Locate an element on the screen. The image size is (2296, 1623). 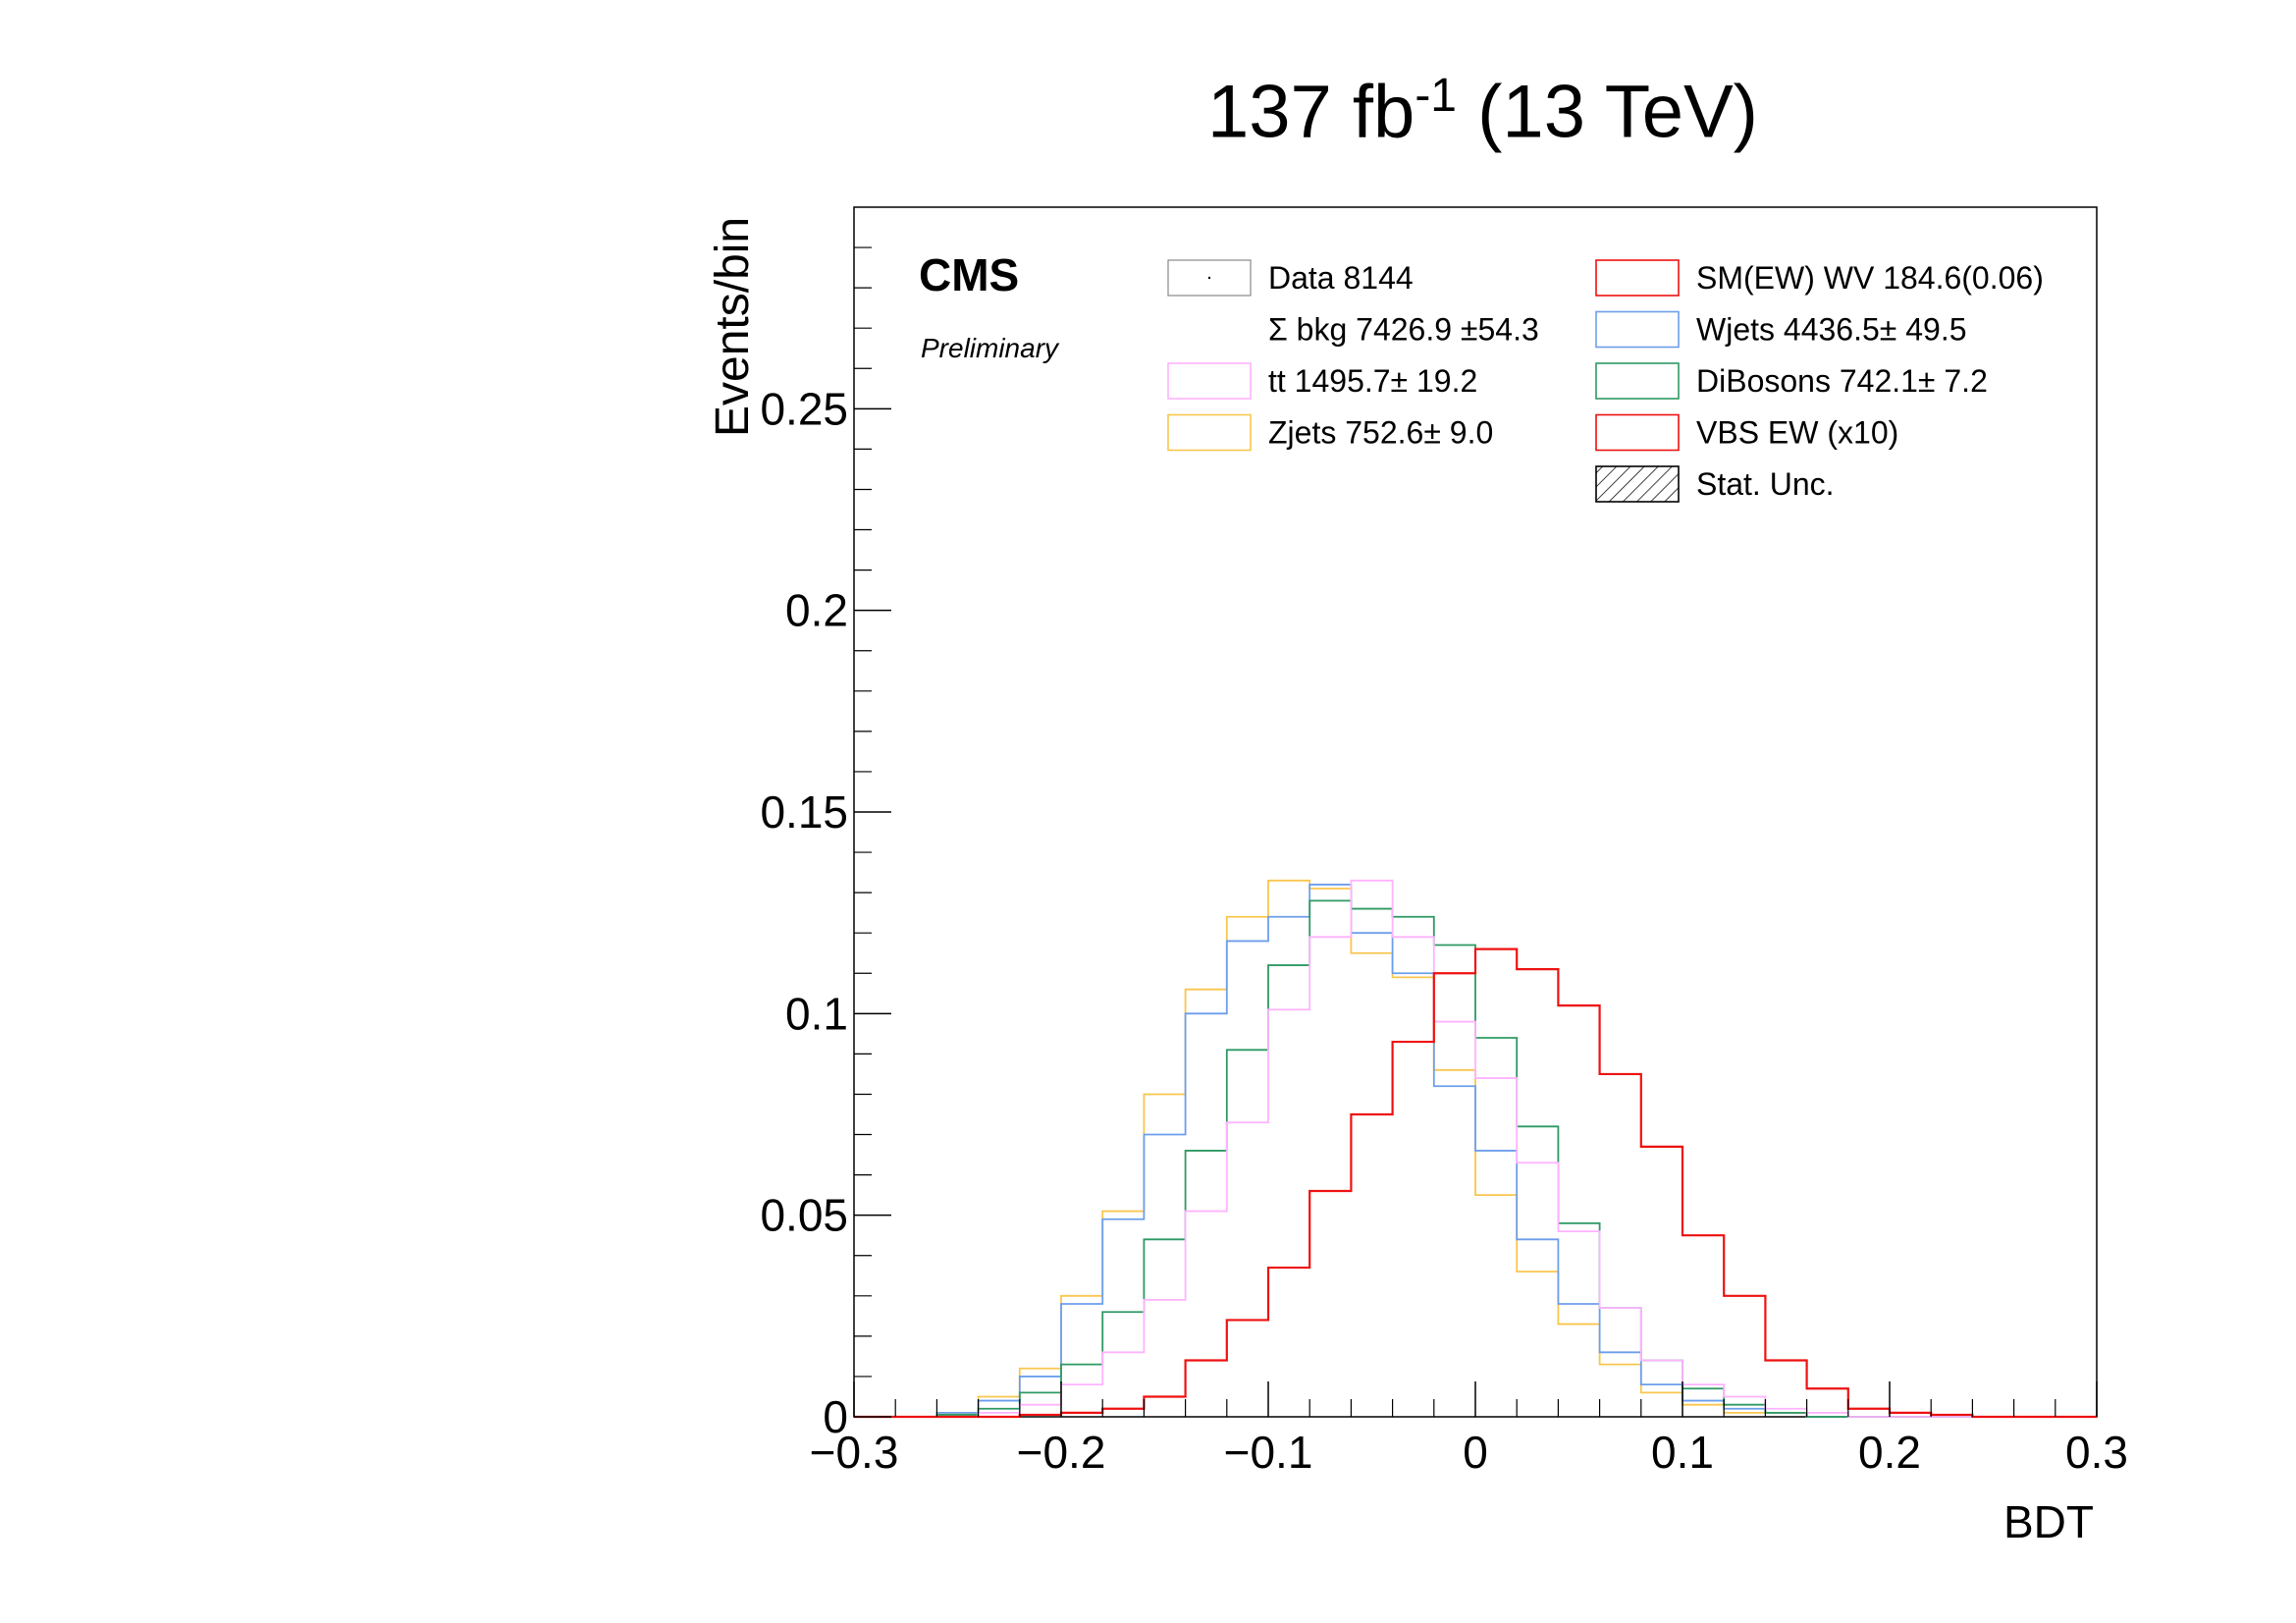
y-tick-label: 0.1 is located at coordinates (816, 1013).